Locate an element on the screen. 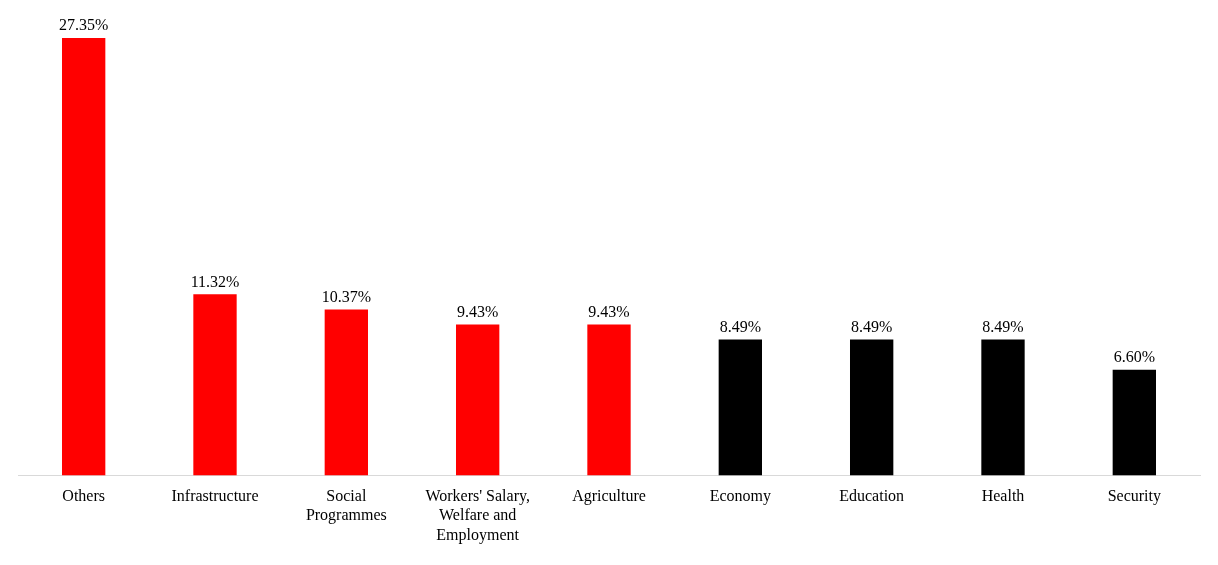 The image size is (1218, 565). x-tick-label: Economy is located at coordinates (740, 496).